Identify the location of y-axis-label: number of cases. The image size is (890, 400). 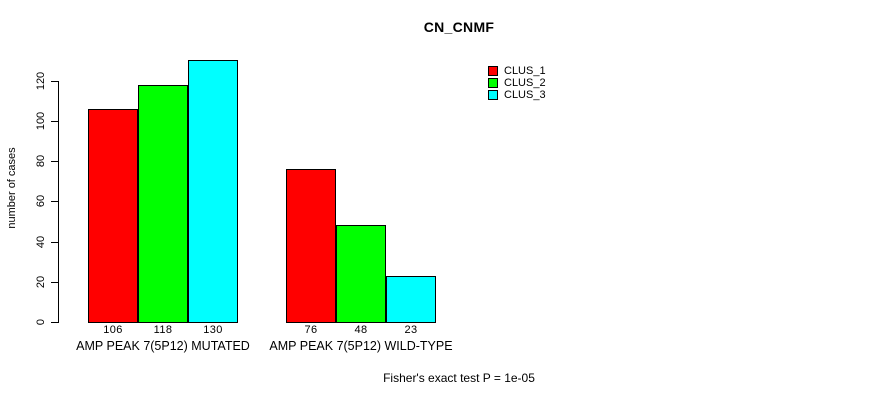
(12, 188).